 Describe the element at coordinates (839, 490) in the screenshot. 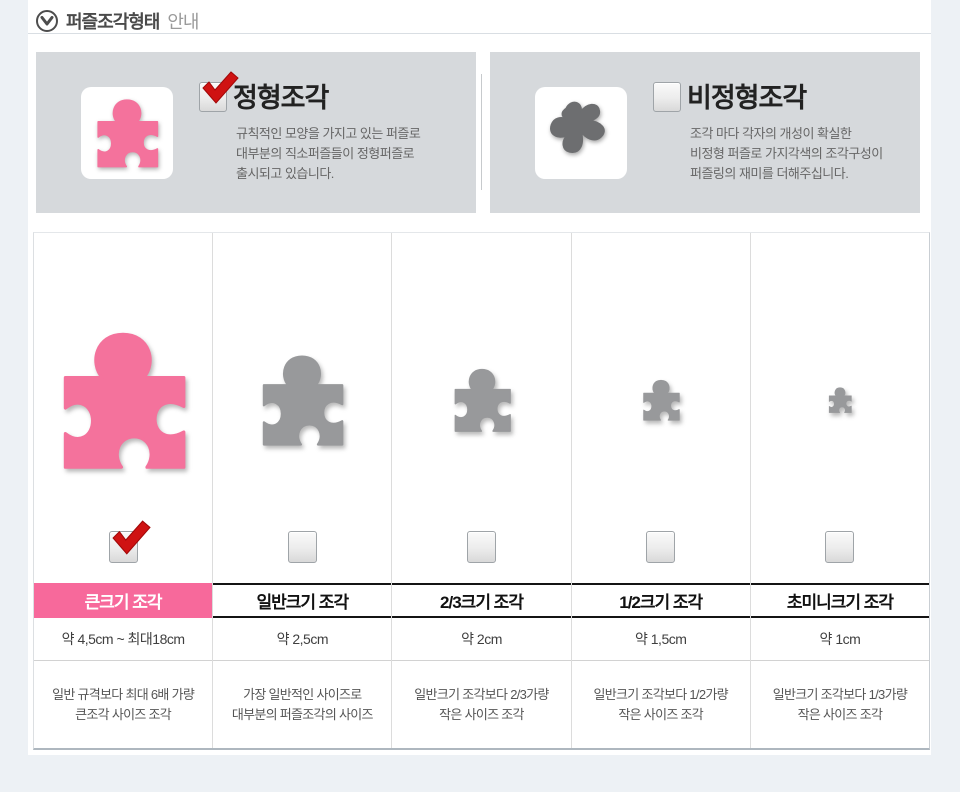

I see `size-column-mini: 초미니크기 조각 약 1cm 일반크기 조각보다 1/3가량 작은 사이즈 조각` at that location.